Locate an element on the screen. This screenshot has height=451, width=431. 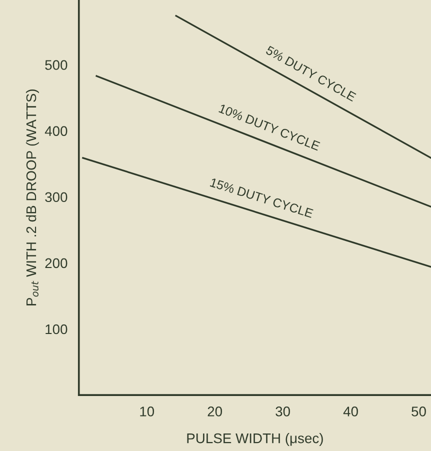
x-tick-label: 20 is located at coordinates (215, 411).